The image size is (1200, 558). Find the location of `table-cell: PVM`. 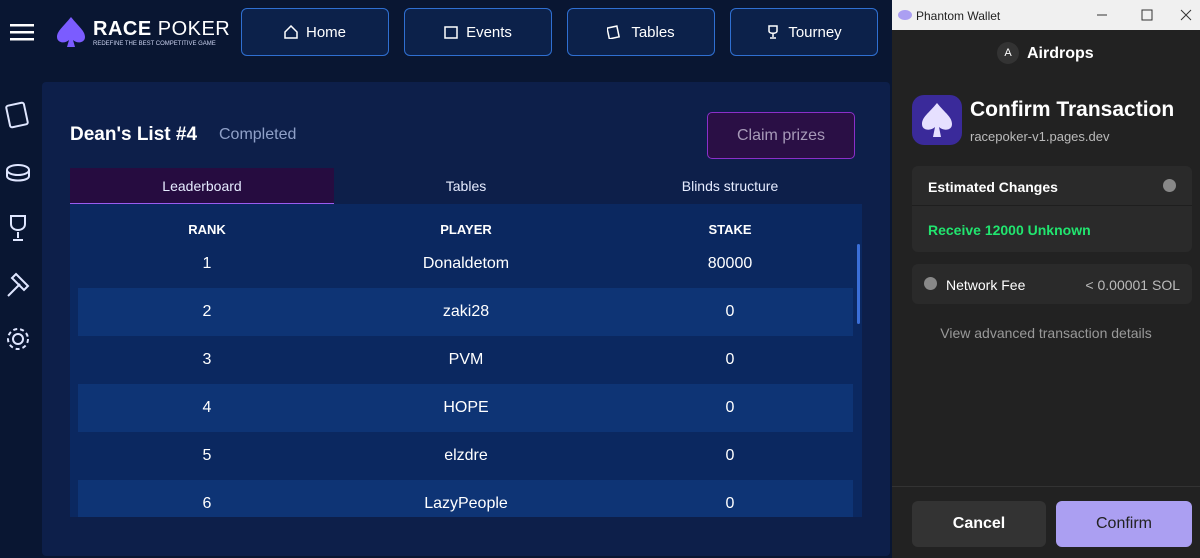

table-cell: PVM is located at coordinates (466, 359).